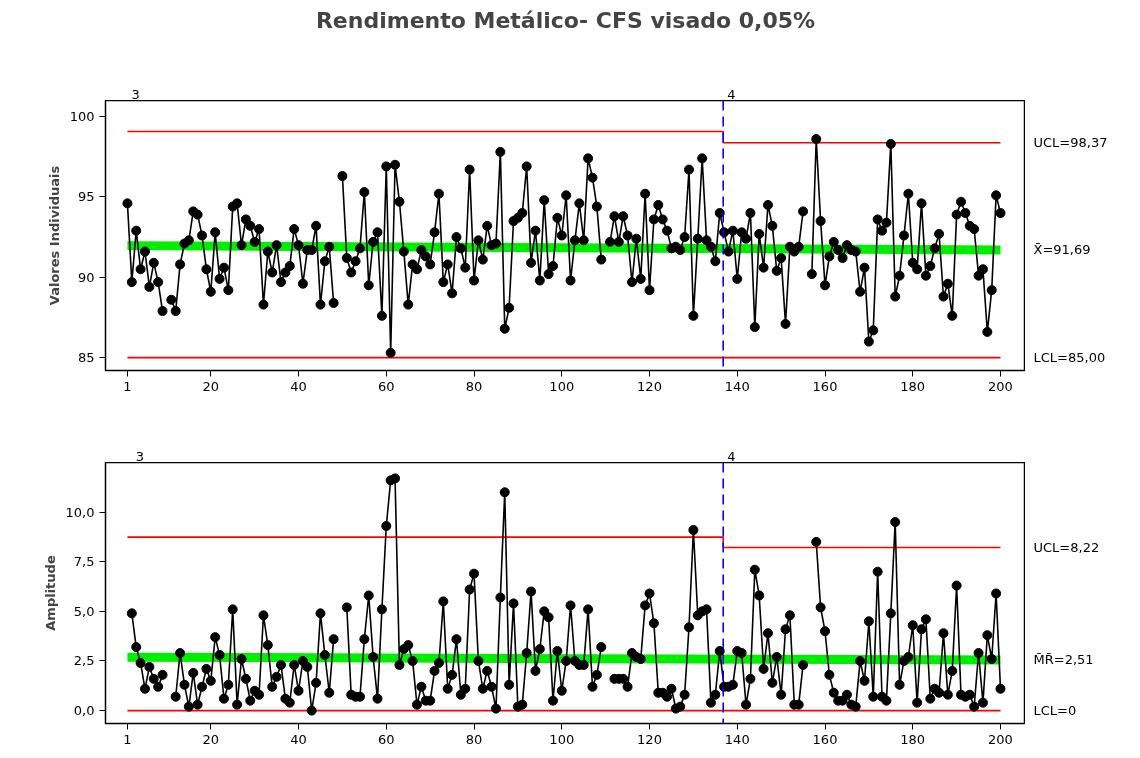 This screenshot has width=1140, height=758. Describe the element at coordinates (1069, 358) in the screenshot. I see `text: LCL=85,00` at that location.